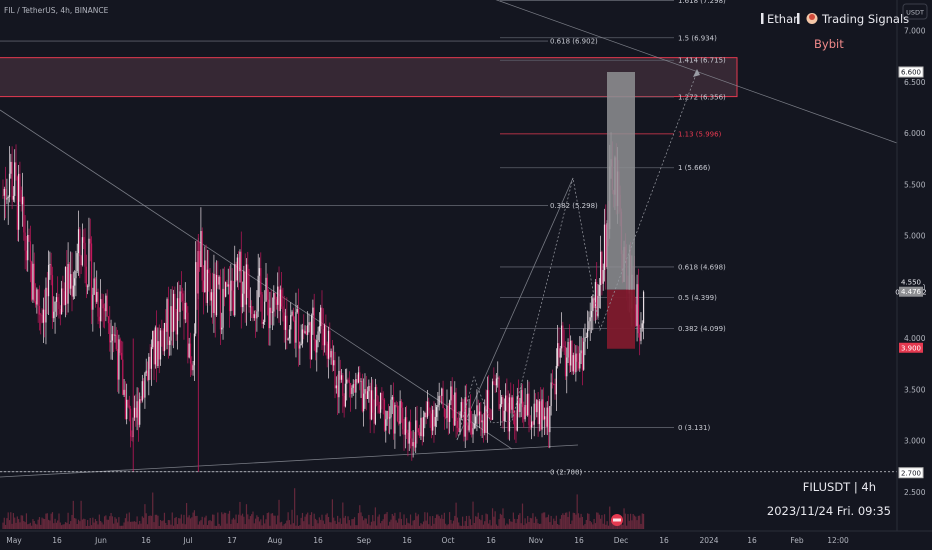 This screenshot has width=932, height=550. What do you see at coordinates (911, 72) in the screenshot?
I see `price-badge-target` at bounding box center [911, 72].